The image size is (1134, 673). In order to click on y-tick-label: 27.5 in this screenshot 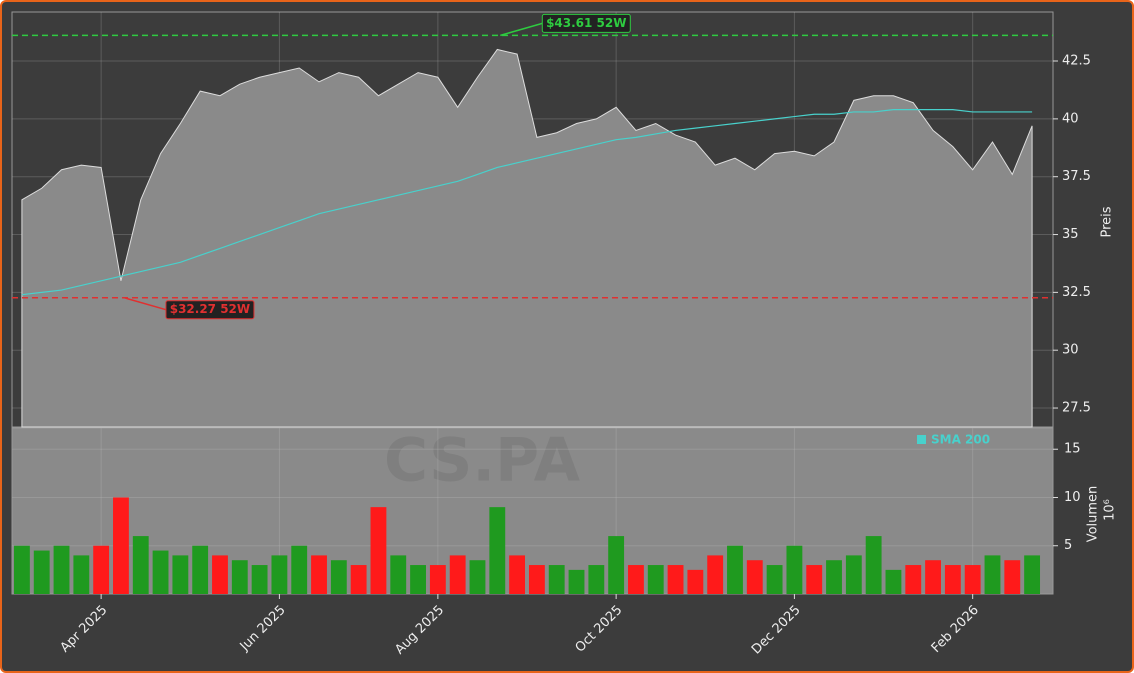, I will do `click(1076, 408)`.